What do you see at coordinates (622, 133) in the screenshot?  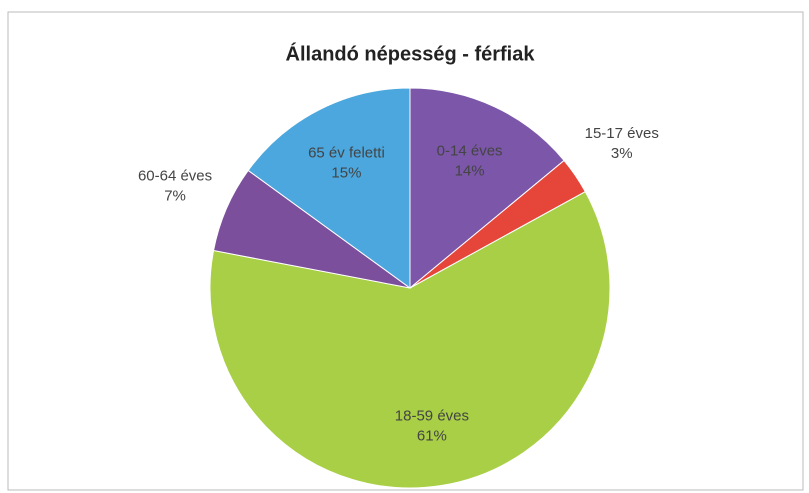 I see `slice-category: 15-17 éves` at bounding box center [622, 133].